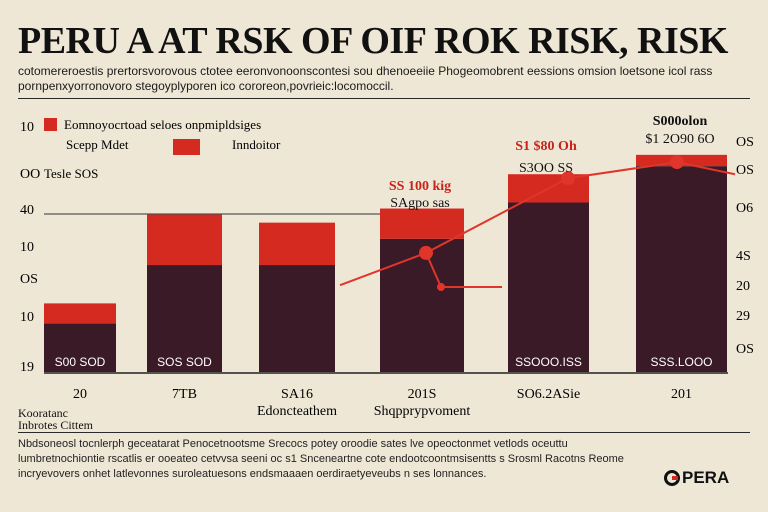 The height and width of the screenshot is (512, 768). I want to click on source-label: Kooratanc Inbrotes Cittem, so click(55, 419).